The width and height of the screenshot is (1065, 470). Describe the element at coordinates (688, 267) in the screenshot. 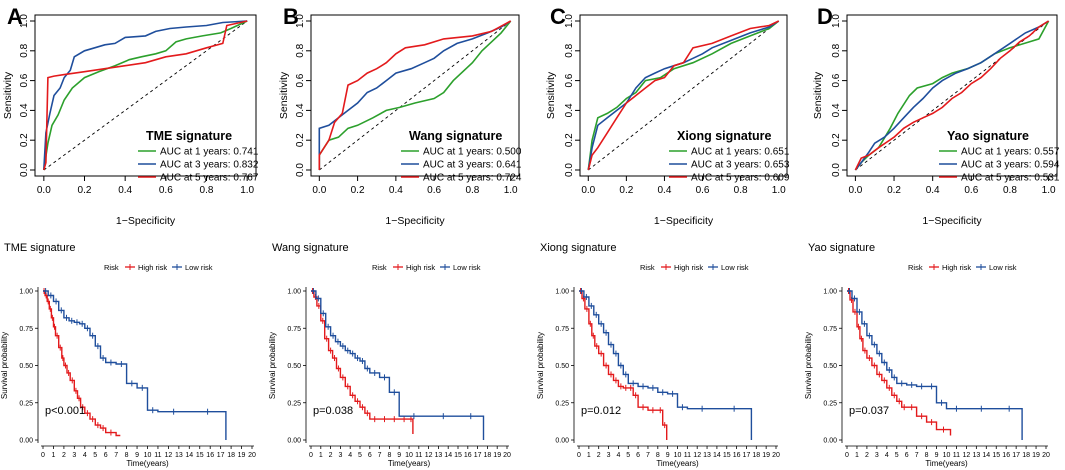

I see `km-3-legend-entry-high: High risk` at that location.